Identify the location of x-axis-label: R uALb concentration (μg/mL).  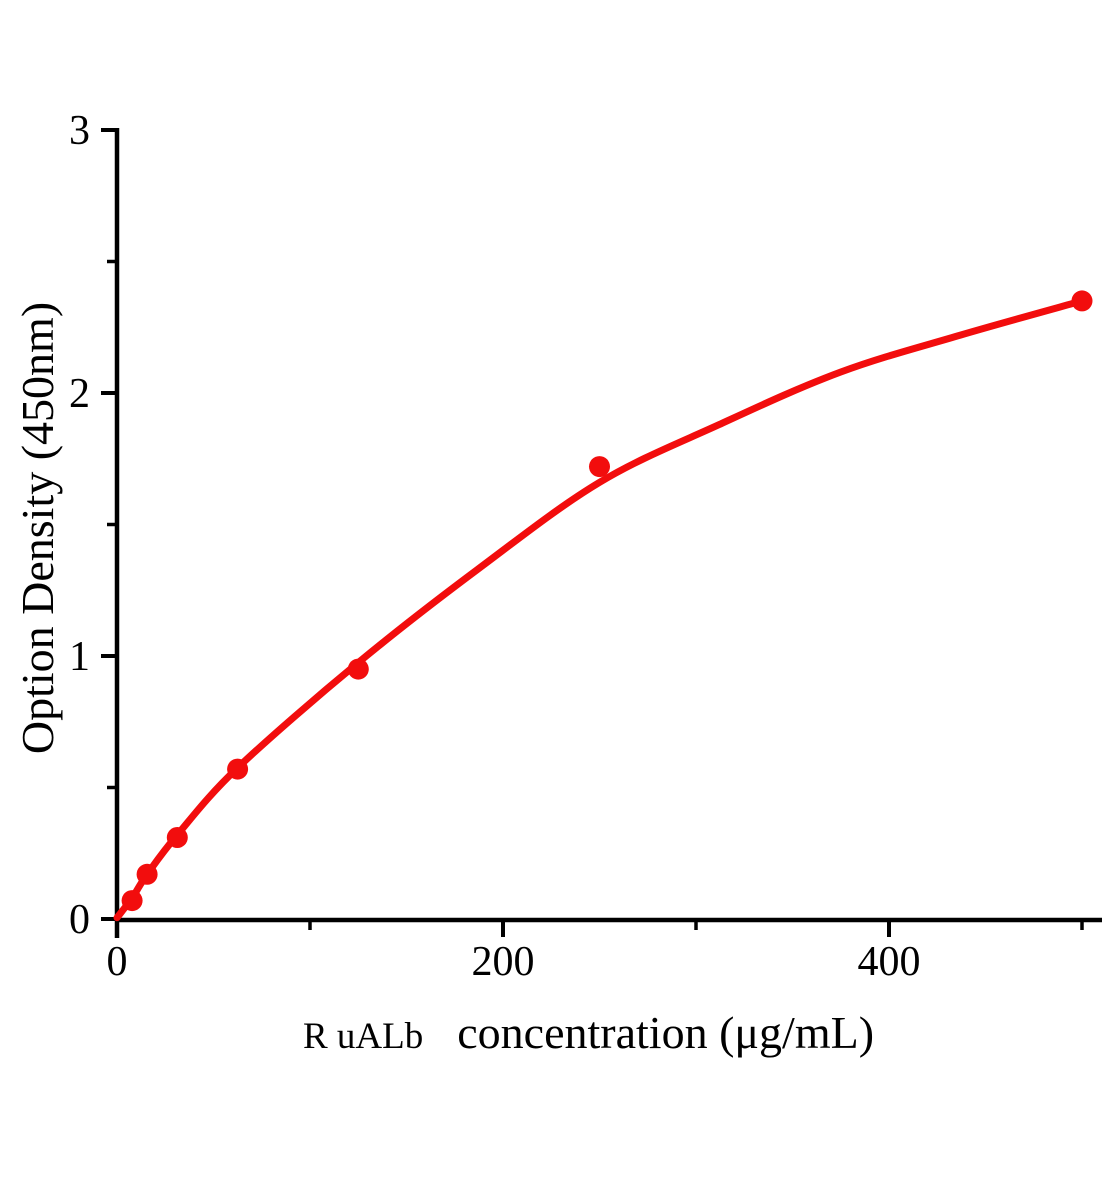
(588, 1032).